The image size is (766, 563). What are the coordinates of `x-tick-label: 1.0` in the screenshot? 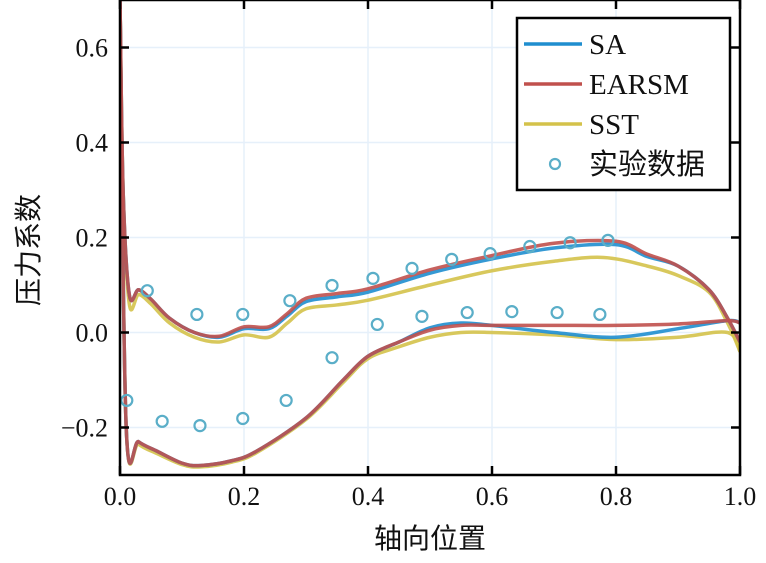 It's located at (740, 496).